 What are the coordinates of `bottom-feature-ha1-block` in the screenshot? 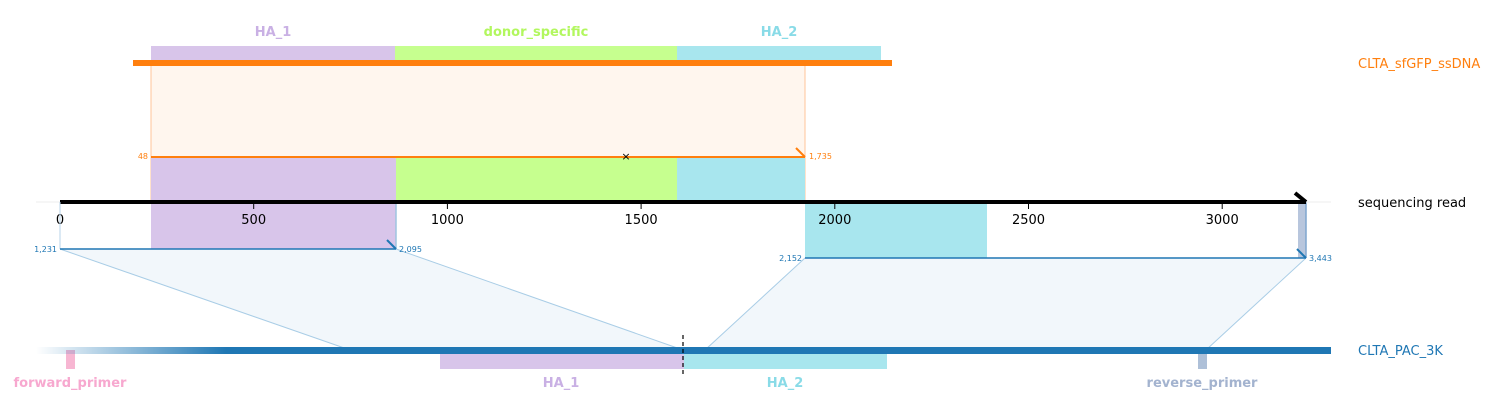 It's located at (562, 359).